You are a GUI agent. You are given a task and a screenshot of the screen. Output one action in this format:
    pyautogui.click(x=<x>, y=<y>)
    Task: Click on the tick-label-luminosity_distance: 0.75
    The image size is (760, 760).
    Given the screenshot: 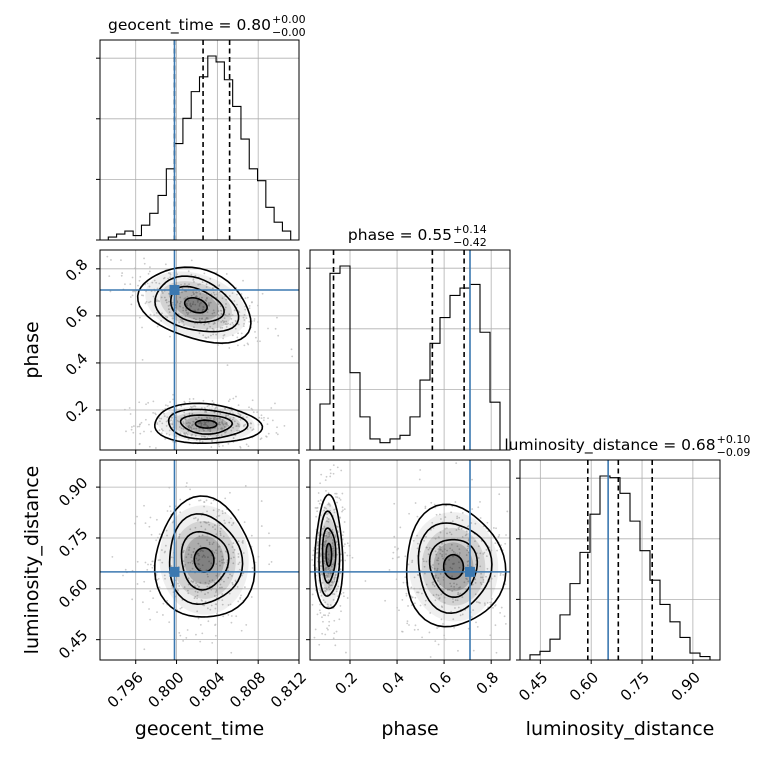 What is the action you would take?
    pyautogui.click(x=635, y=686)
    